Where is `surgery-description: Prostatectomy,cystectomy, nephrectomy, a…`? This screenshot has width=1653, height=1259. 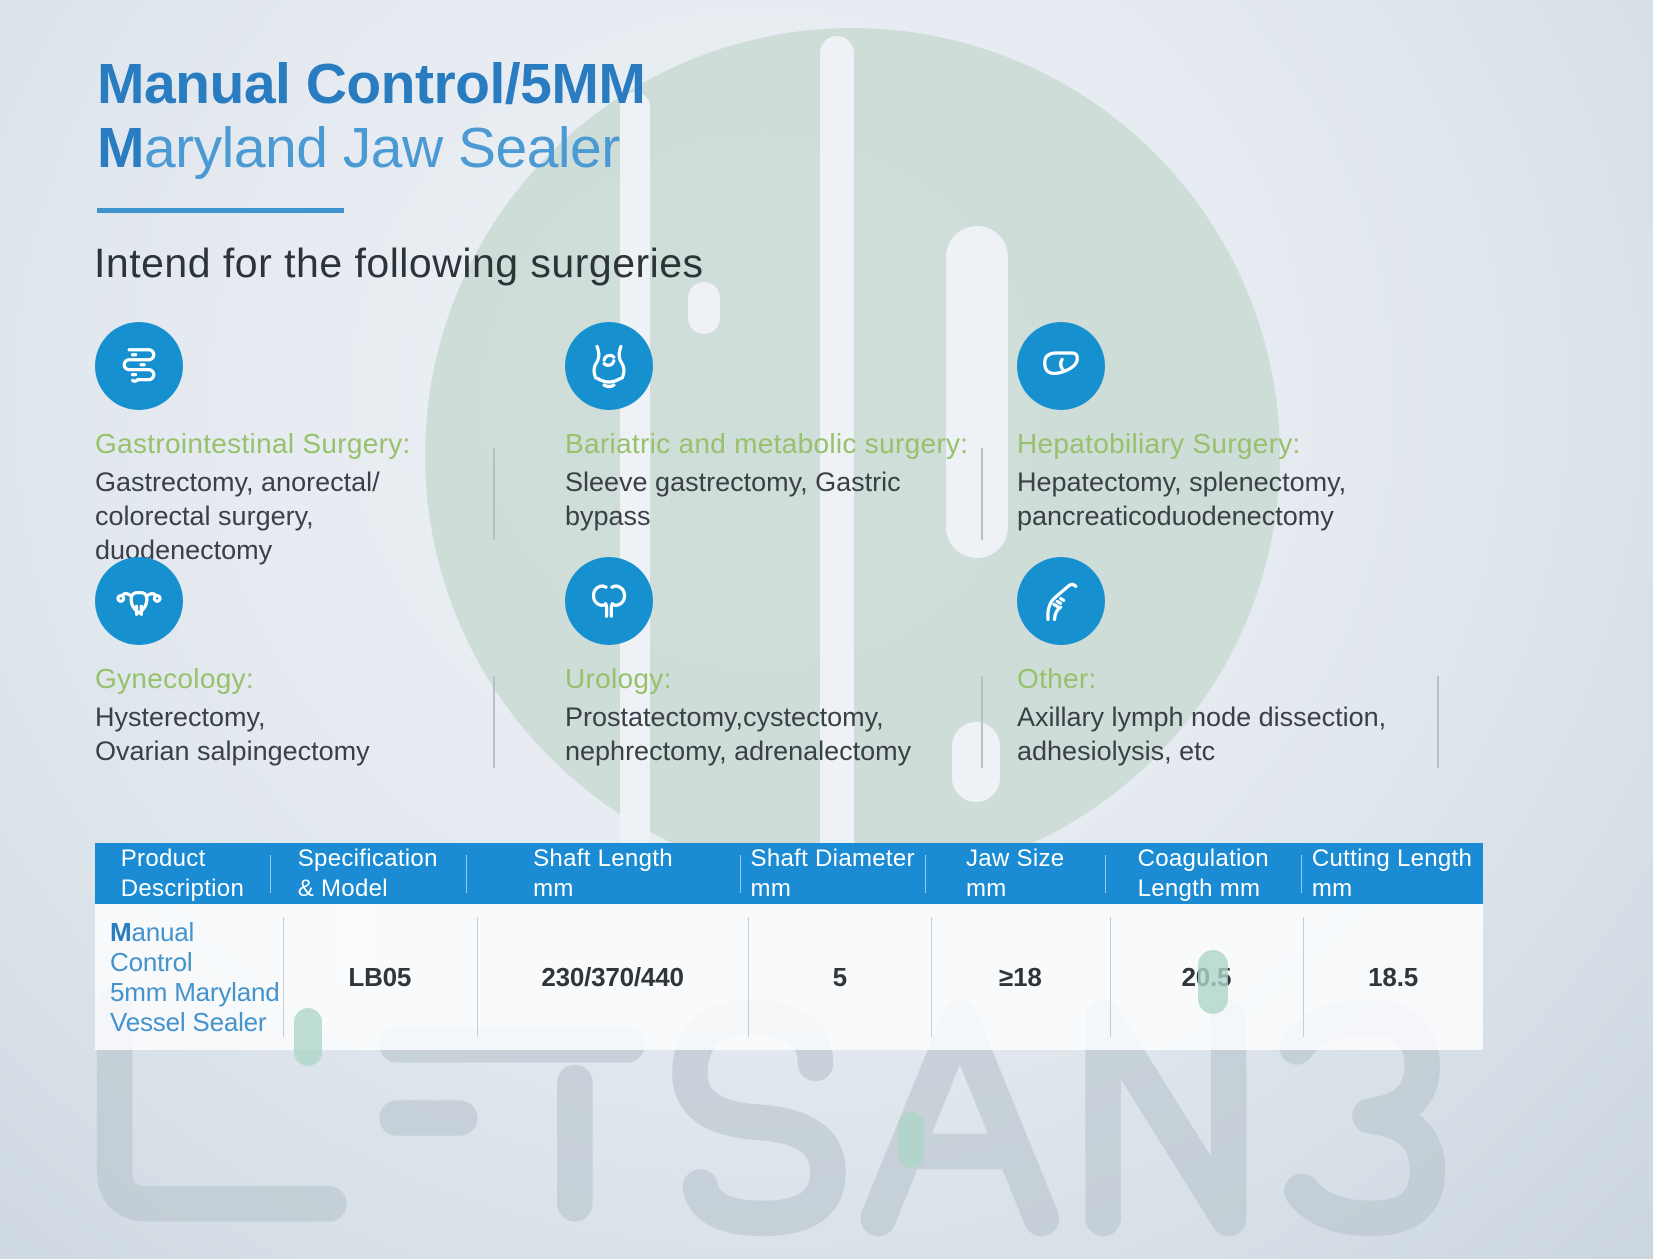
surgery-description: Prostatectomy,cystectomy, nephrectomy, a… is located at coordinates (738, 734).